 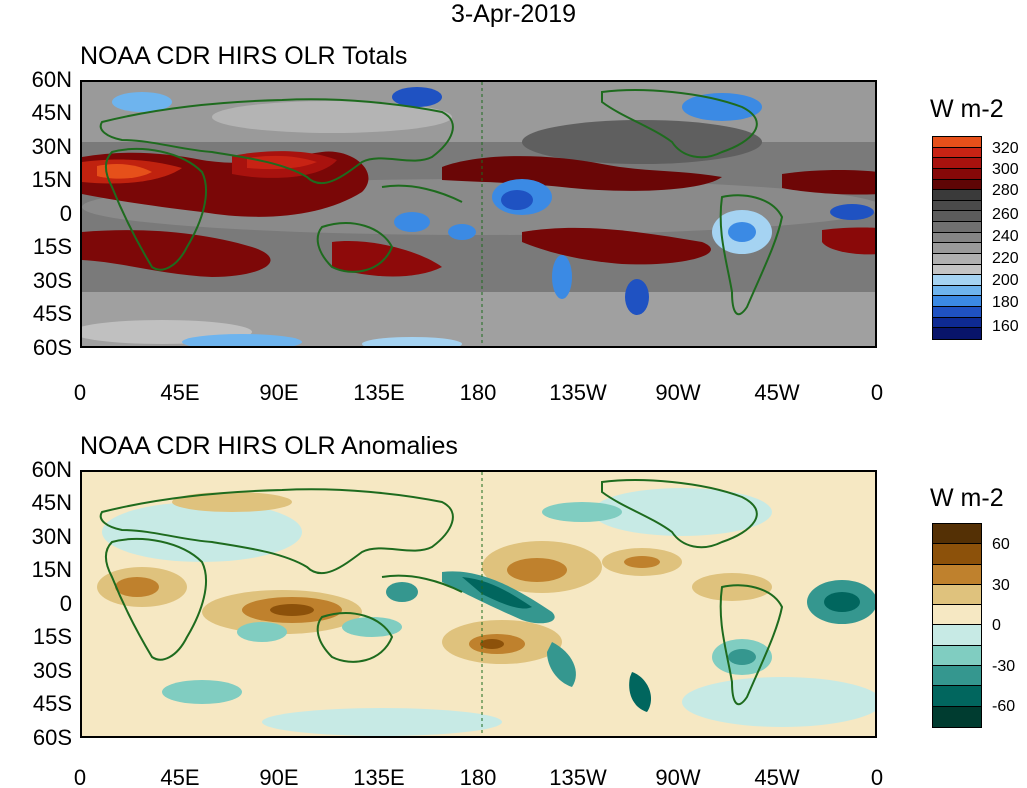 What do you see at coordinates (513, 14) in the screenshot?
I see `date-title: 3-Apr-2019` at bounding box center [513, 14].